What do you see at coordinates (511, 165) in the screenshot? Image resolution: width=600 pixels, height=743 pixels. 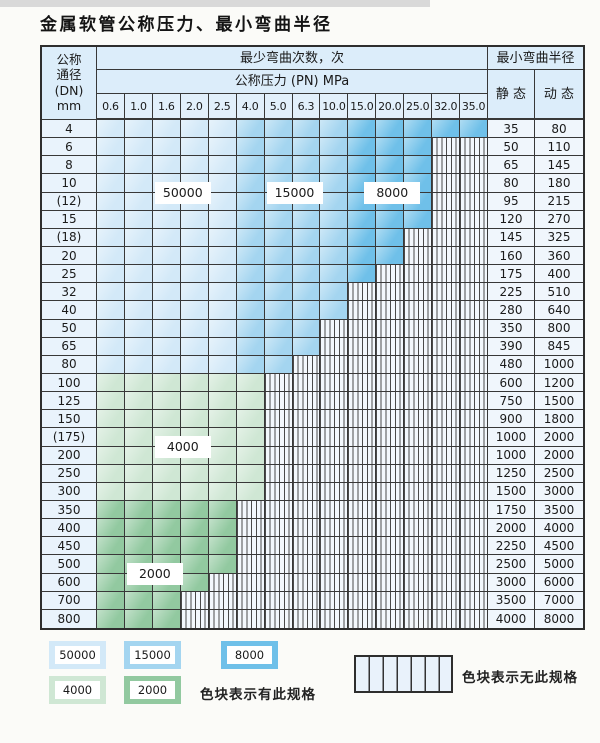 I see `static-cell: 65` at bounding box center [511, 165].